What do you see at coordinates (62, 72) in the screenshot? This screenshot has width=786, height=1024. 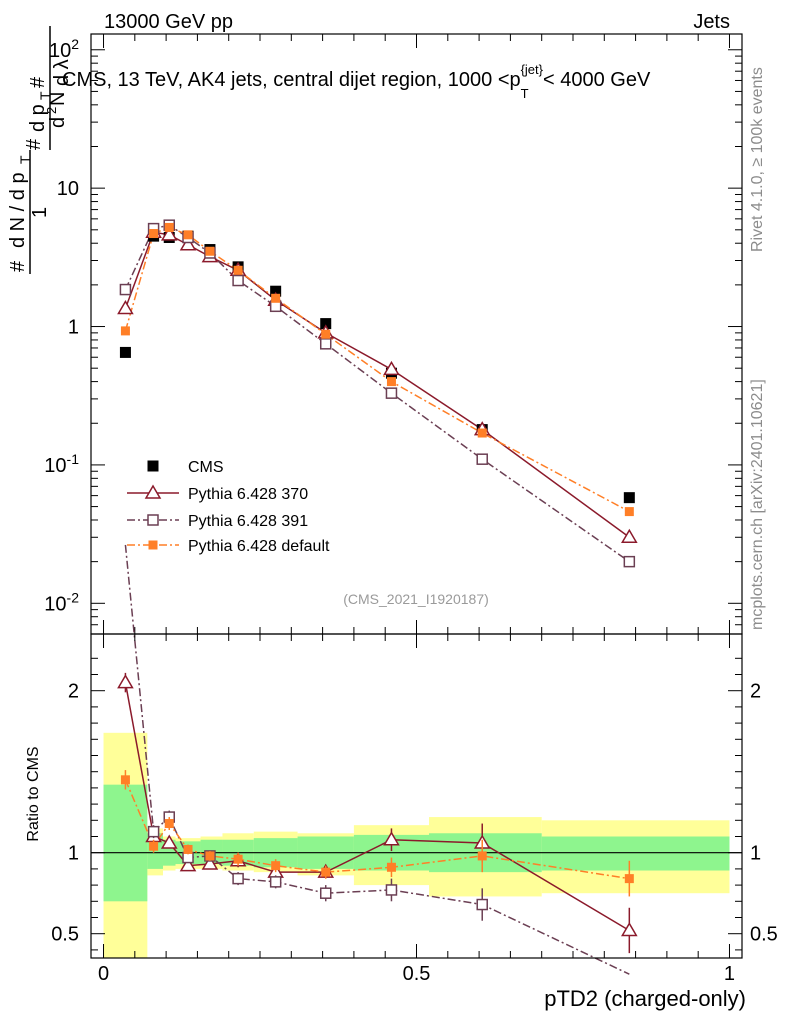 I see `svg-text: d λ` at bounding box center [62, 72].